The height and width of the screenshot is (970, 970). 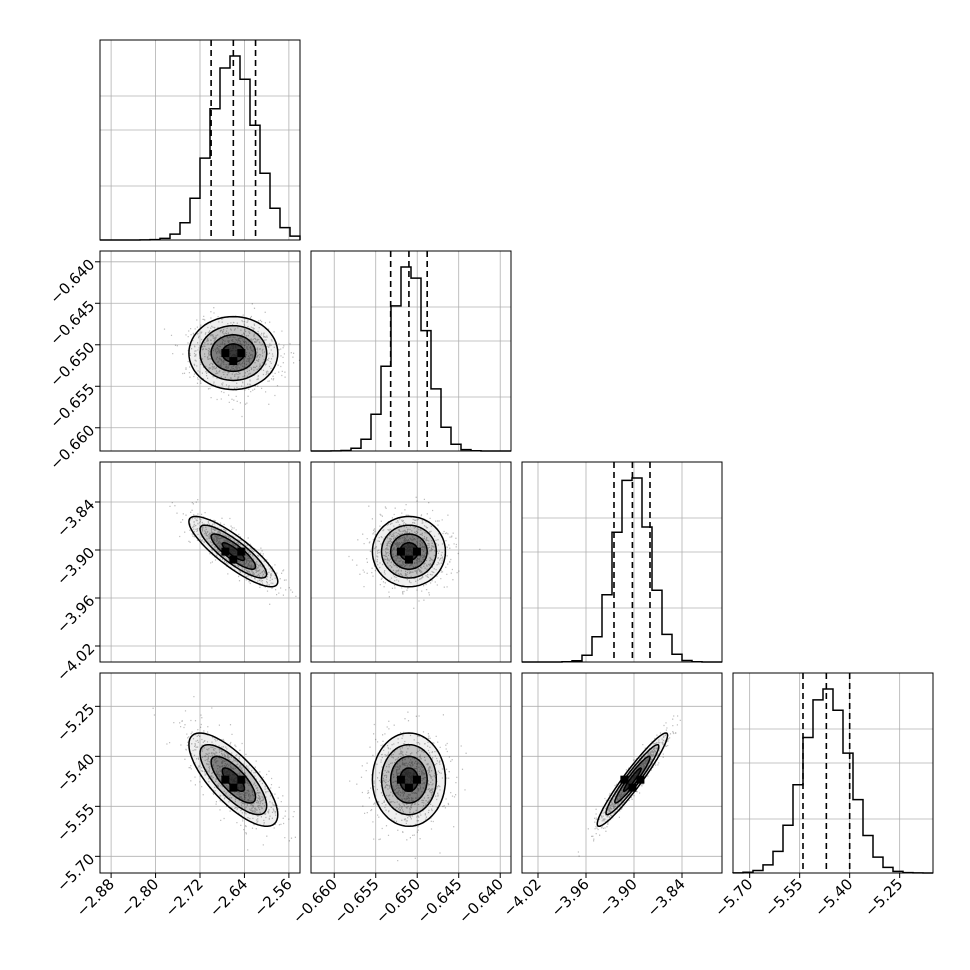 What do you see at coordinates (139, 897) in the screenshot?
I see `x-tick-label: −2.80` at bounding box center [139, 897].